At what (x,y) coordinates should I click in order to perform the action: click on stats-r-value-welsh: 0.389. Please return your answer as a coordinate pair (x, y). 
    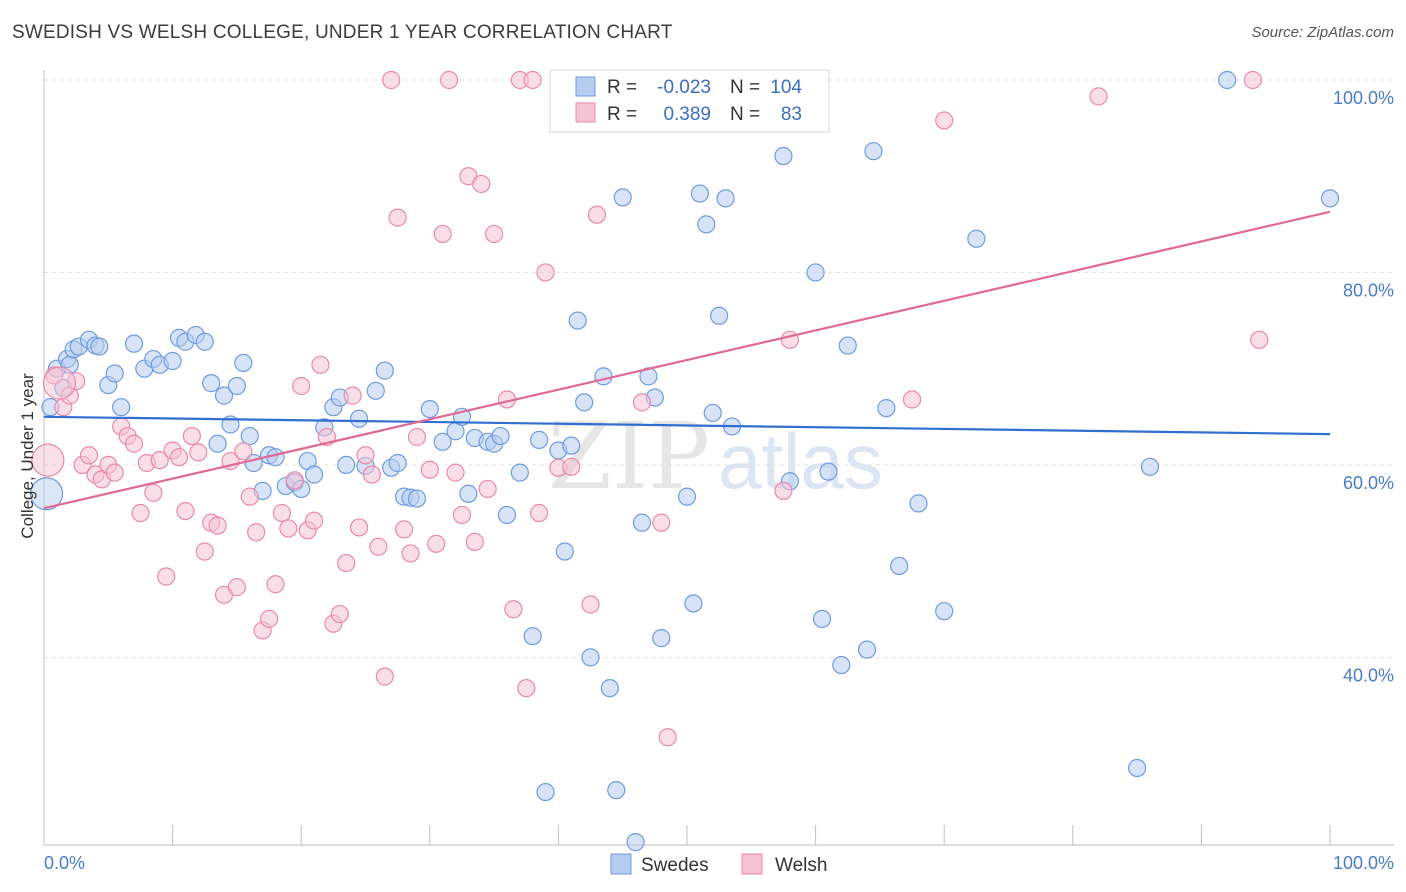
    Looking at the image, I should click on (687, 114).